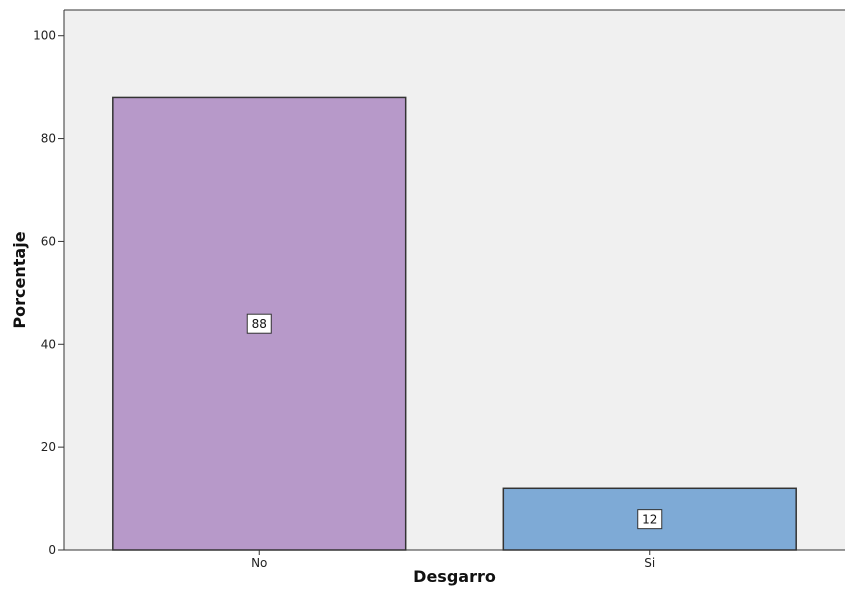 This screenshot has width=845, height=590. What do you see at coordinates (259, 563) in the screenshot?
I see `x-tick-label: No` at bounding box center [259, 563].